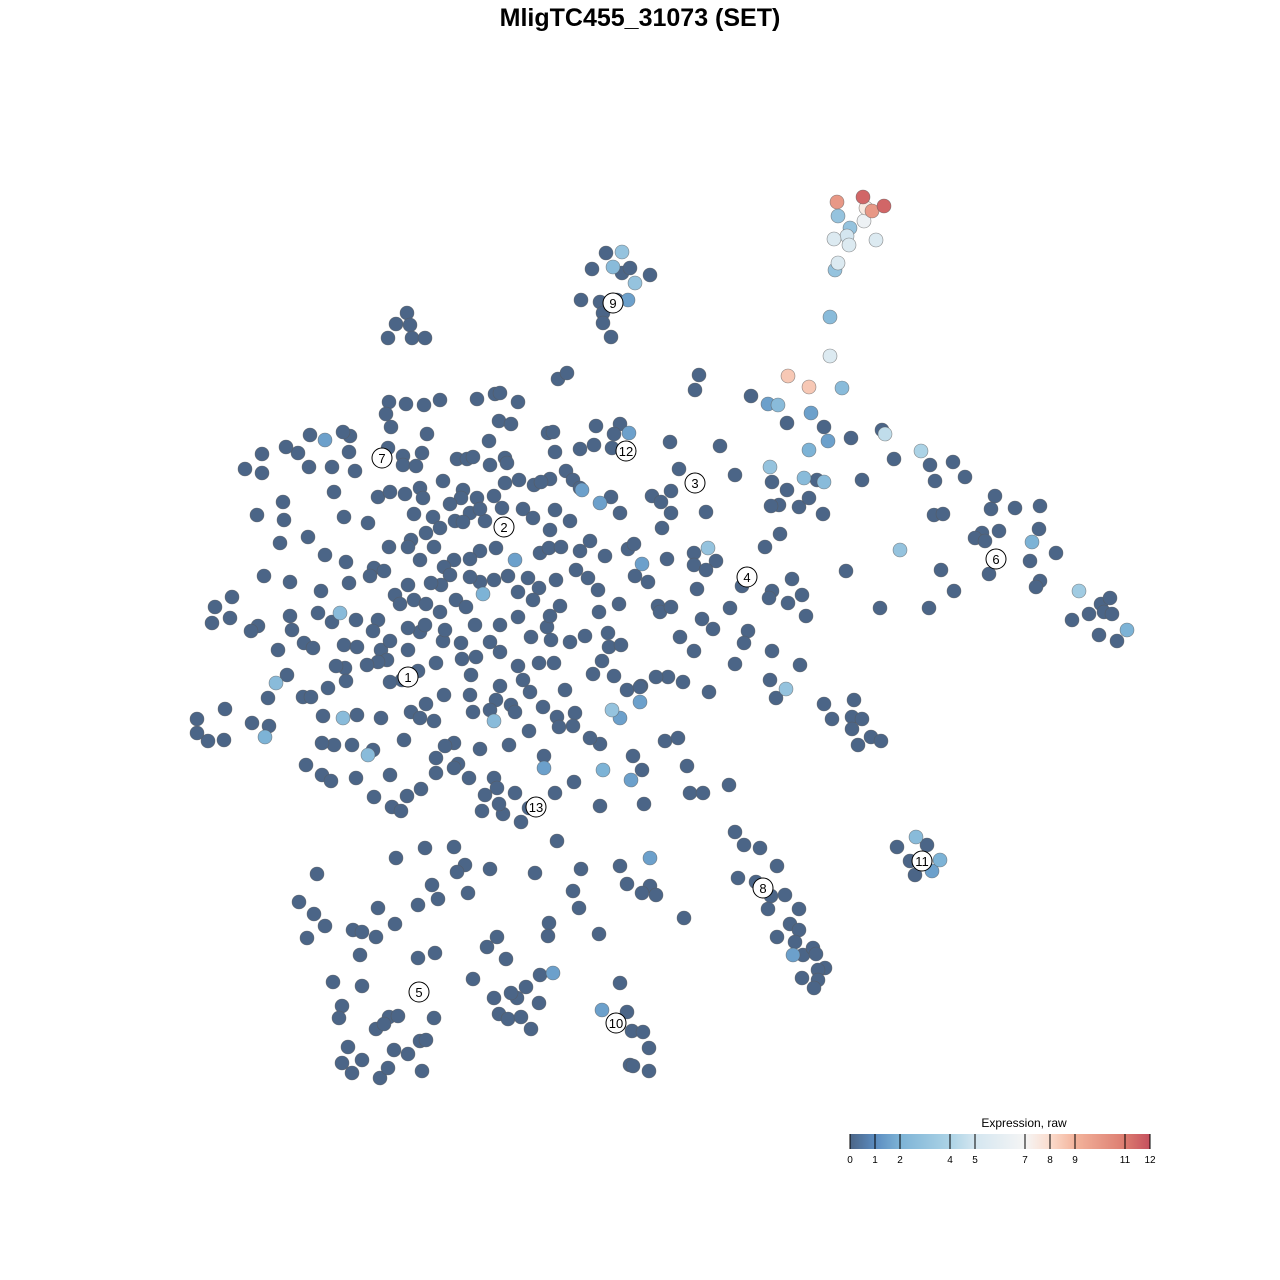 Image resolution: width=1280 pixels, height=1280 pixels. What do you see at coordinates (503, 527) in the screenshot?
I see `cluster-label-text: 2` at bounding box center [503, 527].